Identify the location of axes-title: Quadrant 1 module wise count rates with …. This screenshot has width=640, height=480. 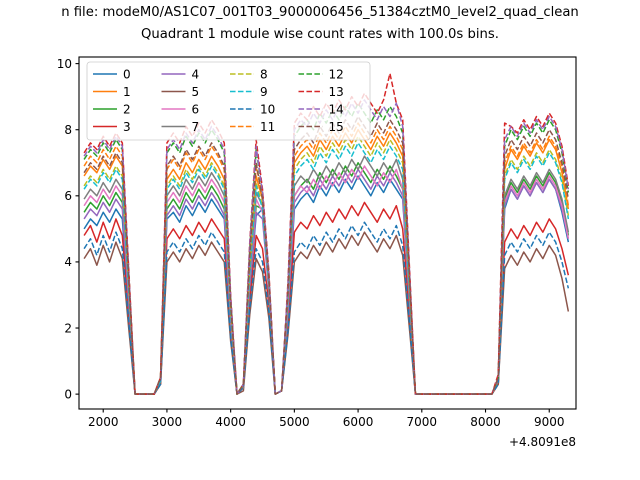
(320, 34).